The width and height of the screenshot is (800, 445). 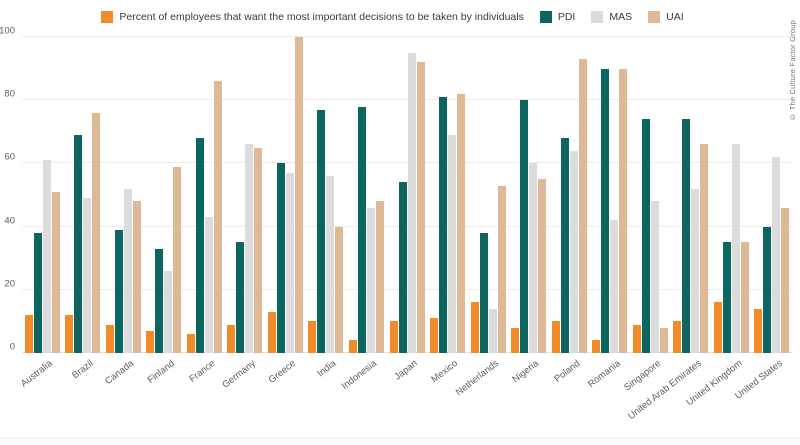 What do you see at coordinates (785, 280) in the screenshot?
I see `bar-uai-united-states` at bounding box center [785, 280].